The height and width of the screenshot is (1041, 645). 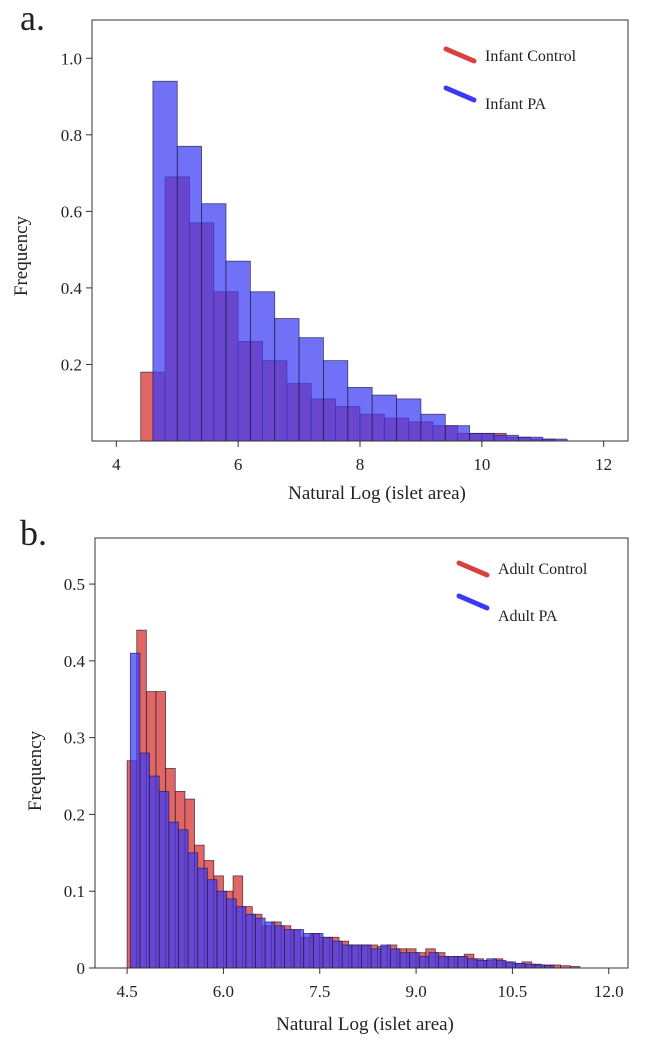 I want to click on y-axis-ticks-b: 0 0.1 0.2 0.3 0.4 0.5, so click(x=79, y=776).